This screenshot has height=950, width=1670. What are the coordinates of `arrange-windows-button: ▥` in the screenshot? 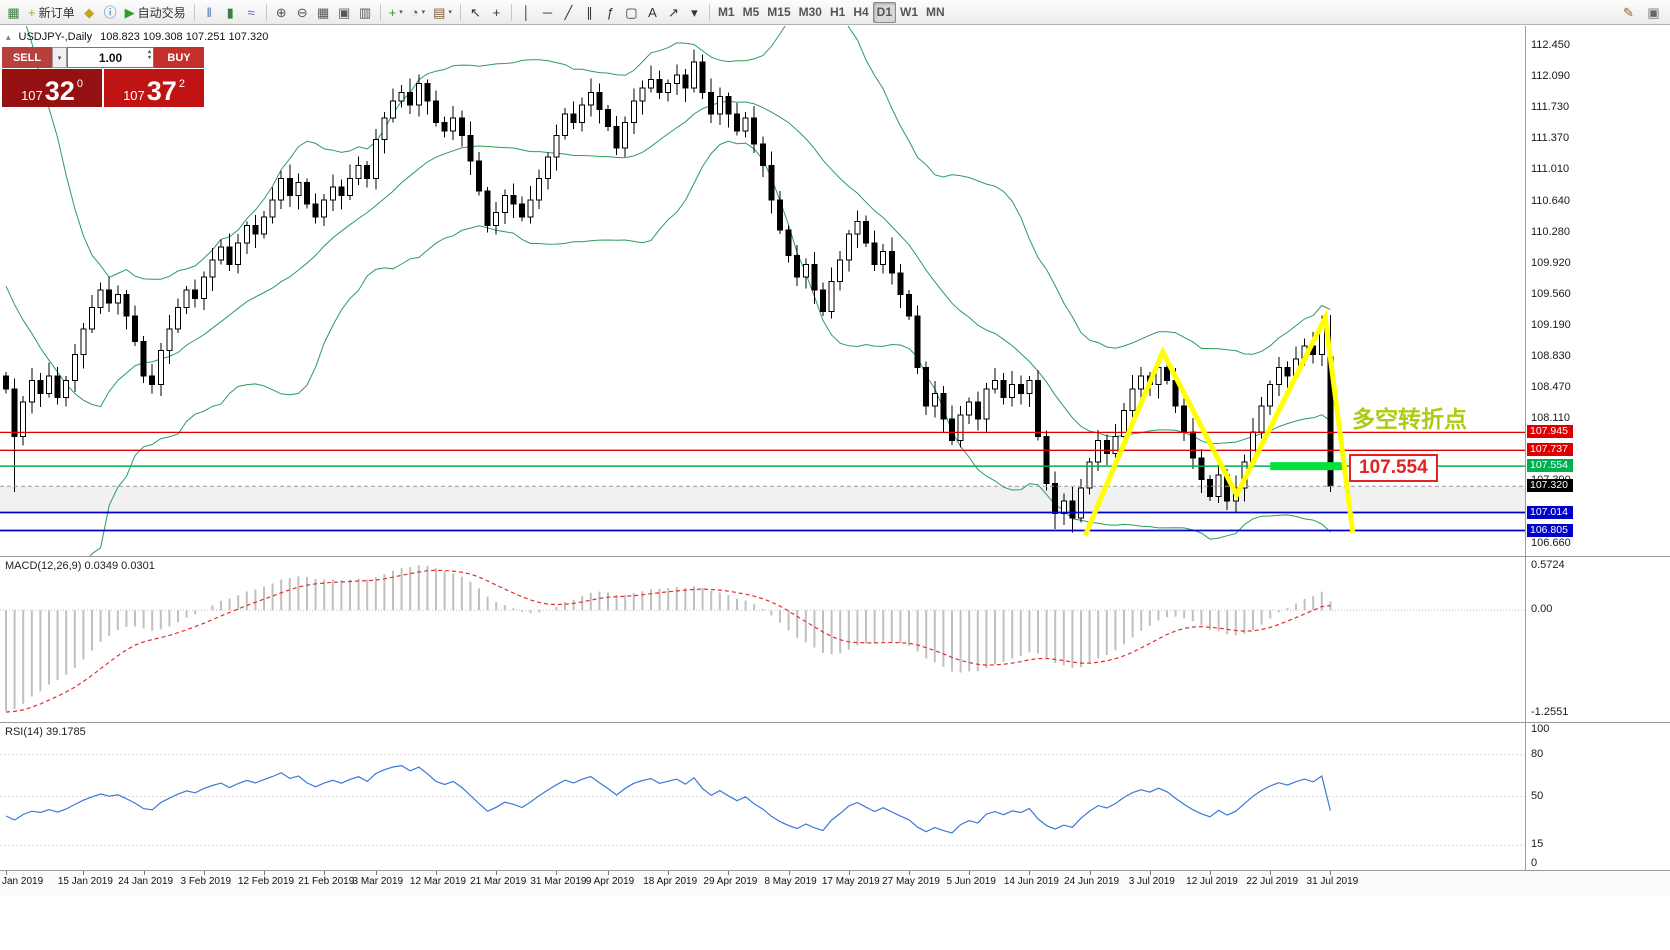 It's located at (365, 12).